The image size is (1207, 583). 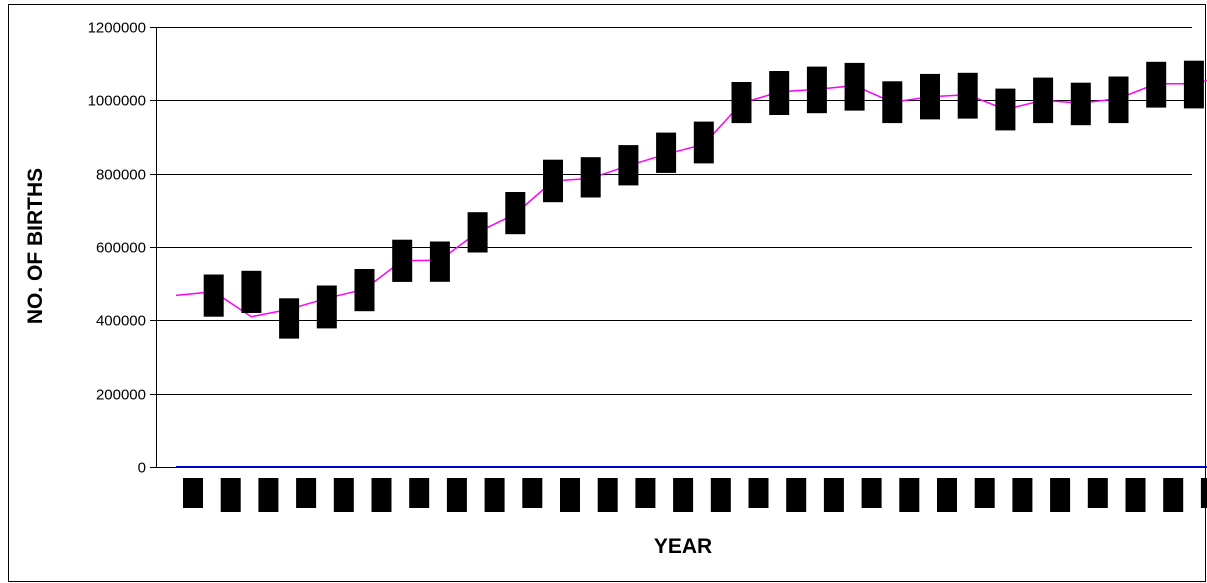 I want to click on y-tick-label: 1000000, so click(x=117, y=101).